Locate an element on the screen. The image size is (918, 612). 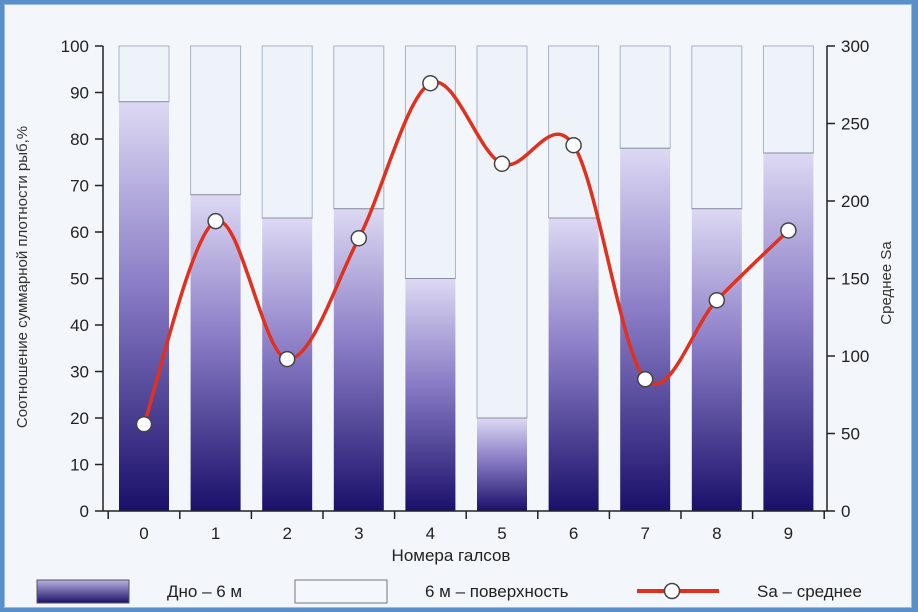
y-right-tick-label-2: 100 is located at coordinates (855, 356).